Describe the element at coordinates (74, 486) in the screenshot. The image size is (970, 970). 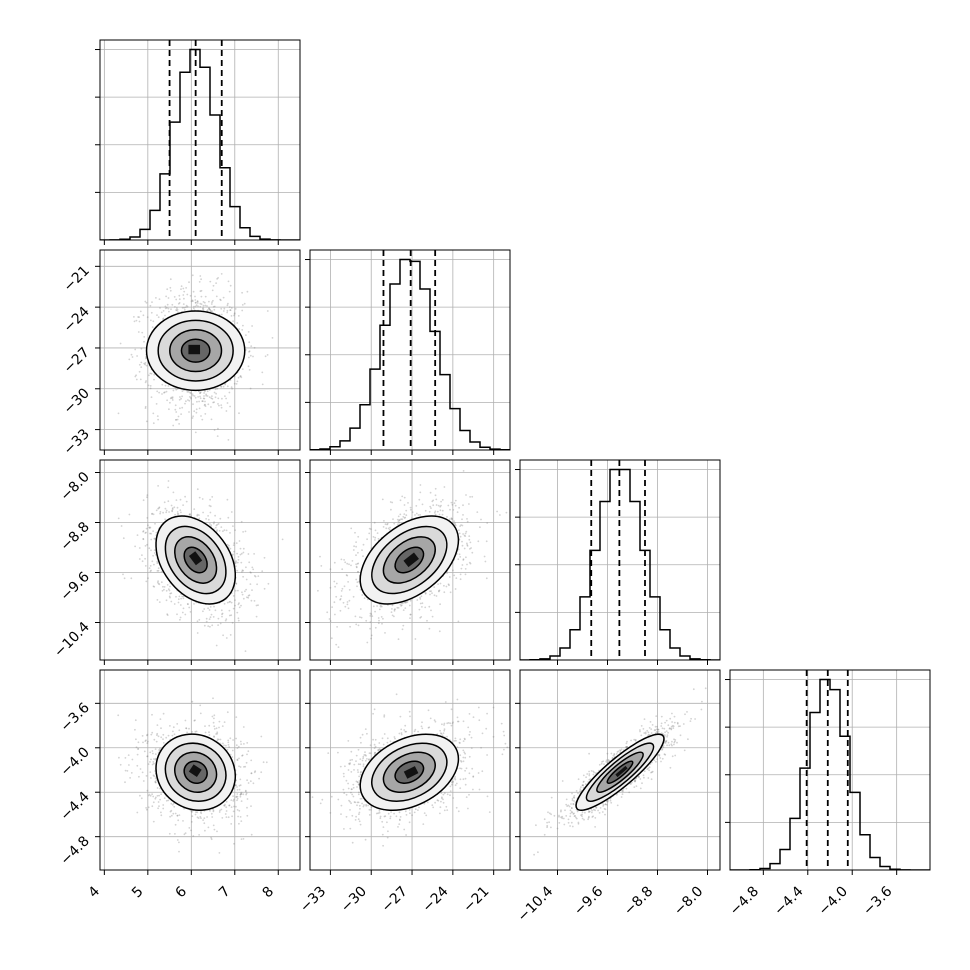
I see `y-tick-label: −8.0` at that location.